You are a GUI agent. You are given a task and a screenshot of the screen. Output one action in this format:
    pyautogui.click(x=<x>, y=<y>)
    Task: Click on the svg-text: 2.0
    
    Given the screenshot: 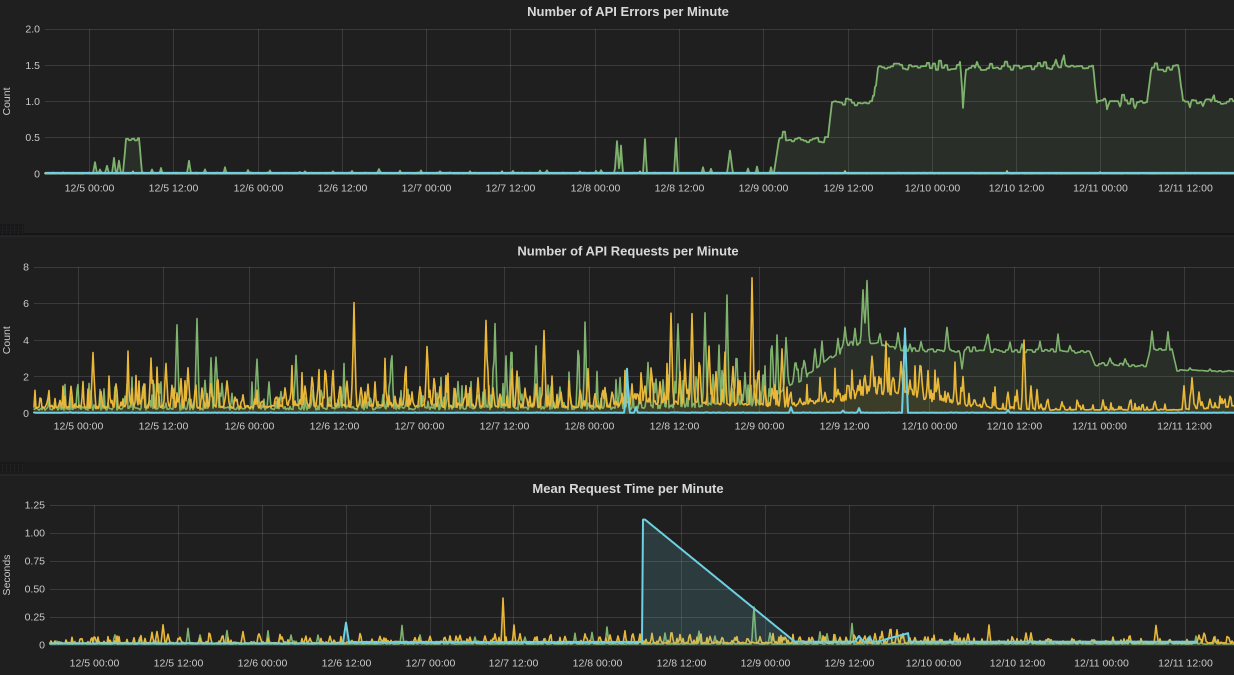 What is the action you would take?
    pyautogui.click(x=32, y=30)
    